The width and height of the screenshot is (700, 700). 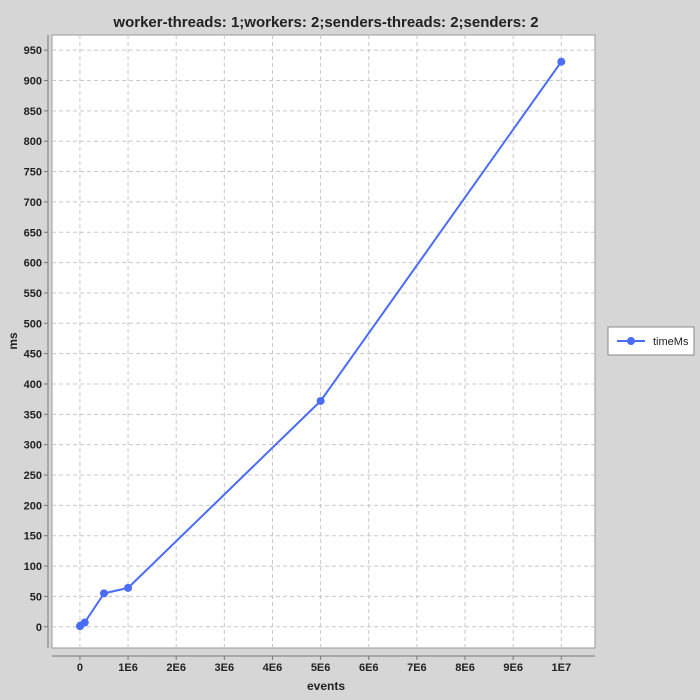 I want to click on x-tick-label: 9E6, so click(x=513, y=668).